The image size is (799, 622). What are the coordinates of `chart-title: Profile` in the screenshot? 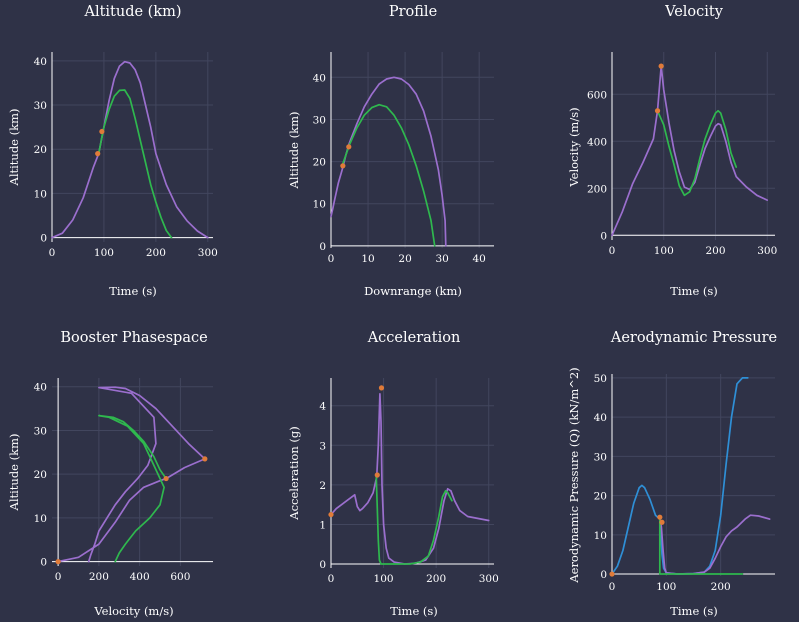 It's located at (413, 12).